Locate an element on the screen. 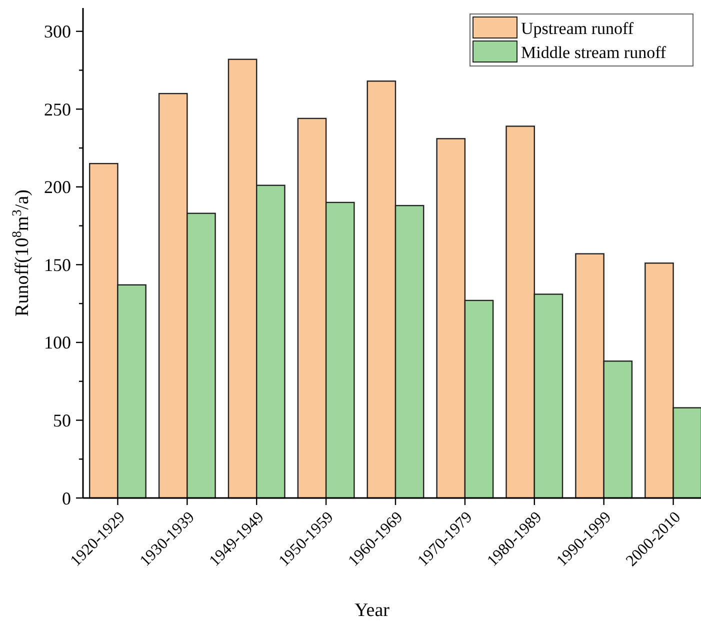 This screenshot has width=701, height=624. y-tick-label: 300 is located at coordinates (57, 32).